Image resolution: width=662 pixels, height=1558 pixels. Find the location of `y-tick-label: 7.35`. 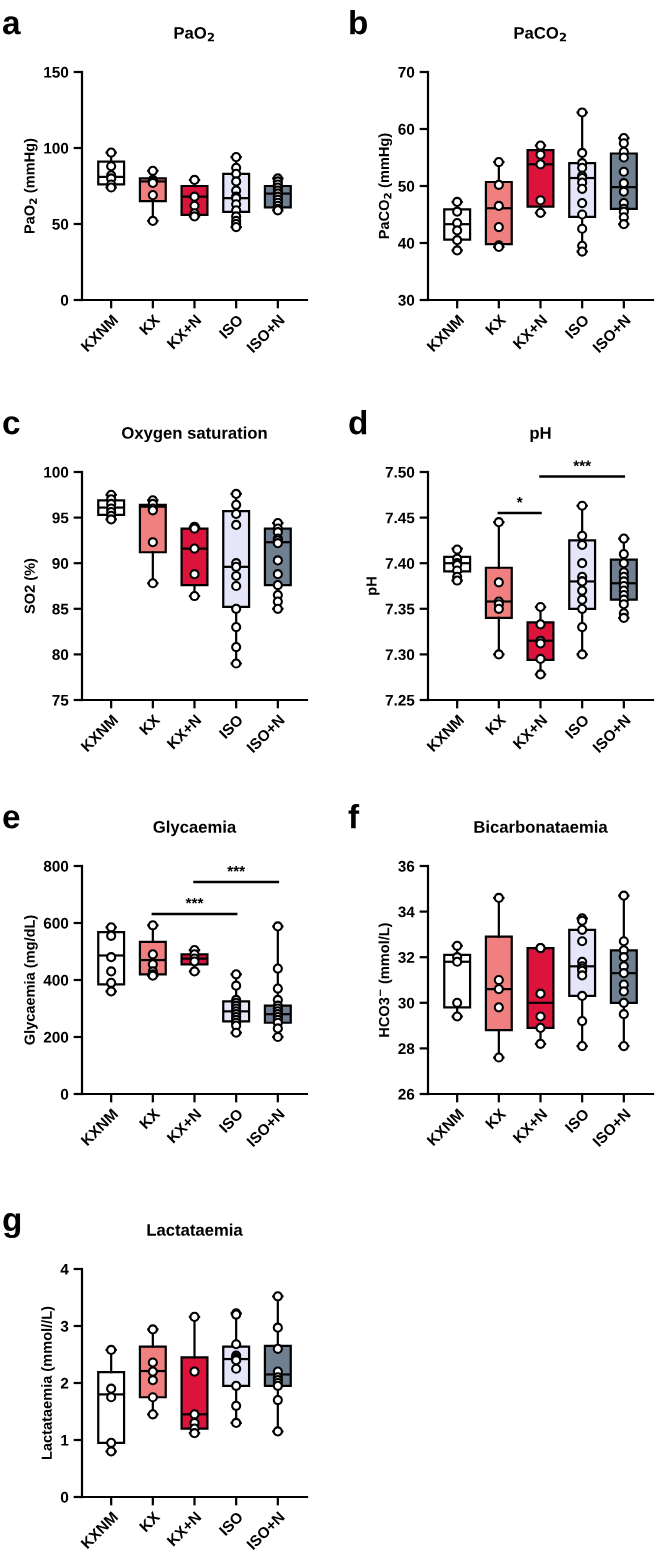

y-tick-label: 7.35 is located at coordinates (400, 609).